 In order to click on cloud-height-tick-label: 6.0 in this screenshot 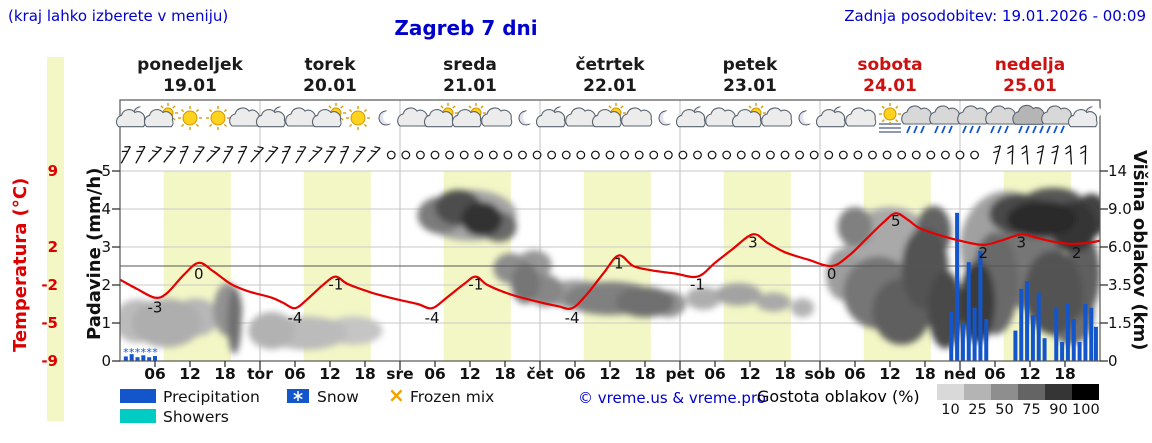, I will do `click(1120, 247)`.